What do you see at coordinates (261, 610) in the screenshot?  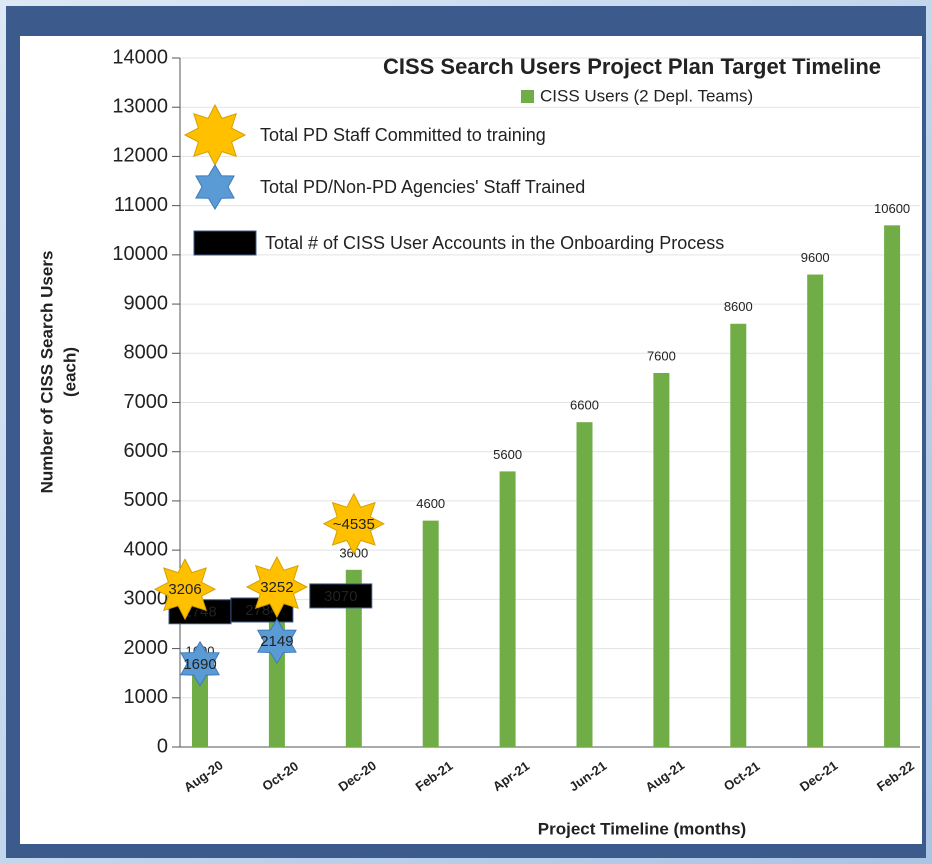 I see `marker-label: 2784` at bounding box center [261, 610].